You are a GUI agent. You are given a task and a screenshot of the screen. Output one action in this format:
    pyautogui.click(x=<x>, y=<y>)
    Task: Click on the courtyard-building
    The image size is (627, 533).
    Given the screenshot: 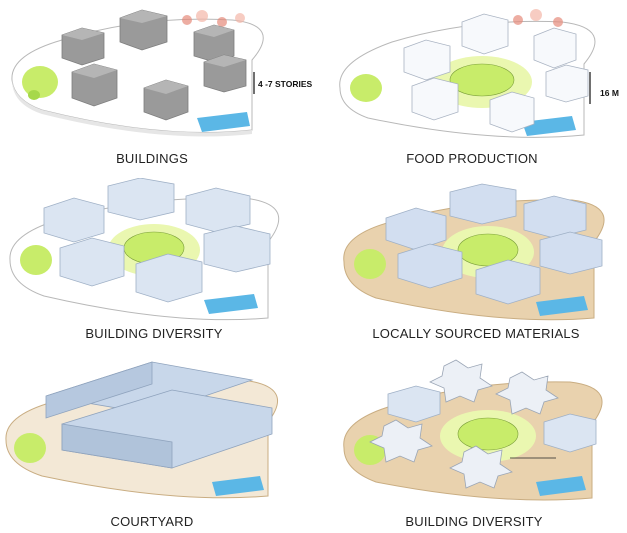 What is the action you would take?
    pyautogui.click(x=159, y=415)
    